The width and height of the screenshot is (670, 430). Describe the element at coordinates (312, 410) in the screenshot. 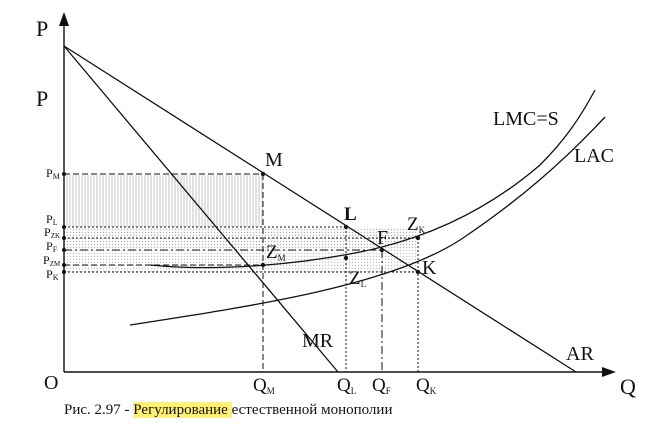

I see `caption-rest: естественной монополии` at that location.